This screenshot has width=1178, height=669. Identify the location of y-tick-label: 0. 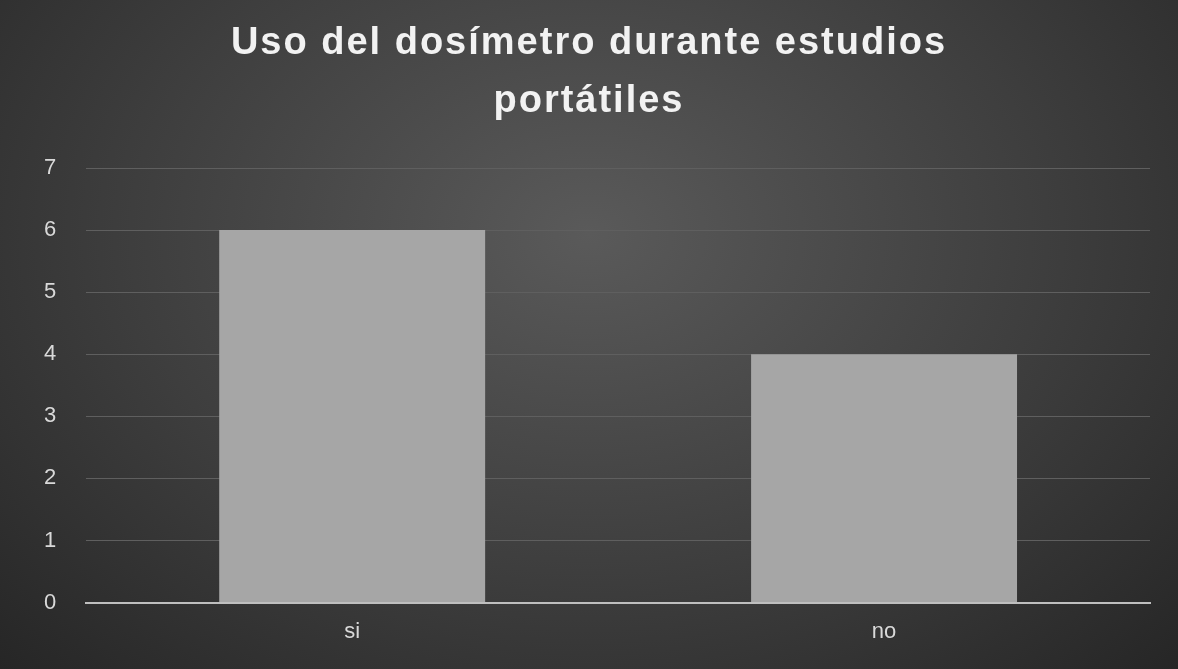
(50, 601).